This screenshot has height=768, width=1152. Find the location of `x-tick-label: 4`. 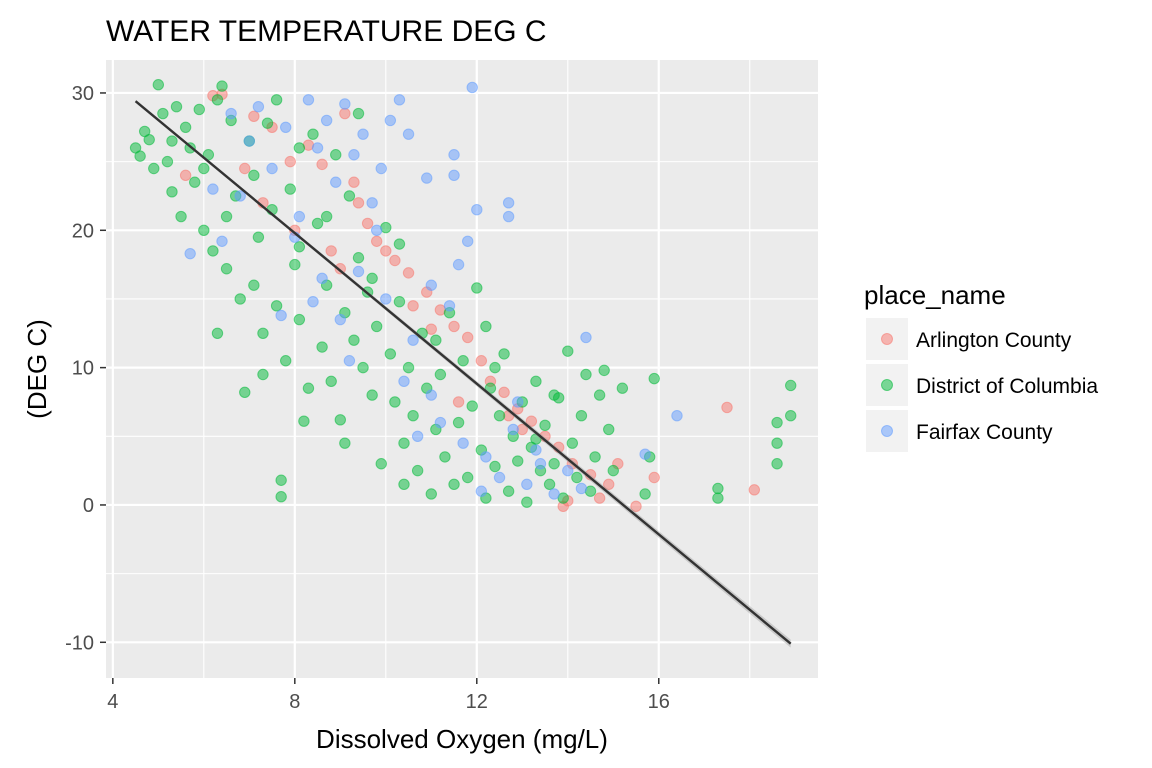

x-tick-label: 4 is located at coordinates (112, 702).